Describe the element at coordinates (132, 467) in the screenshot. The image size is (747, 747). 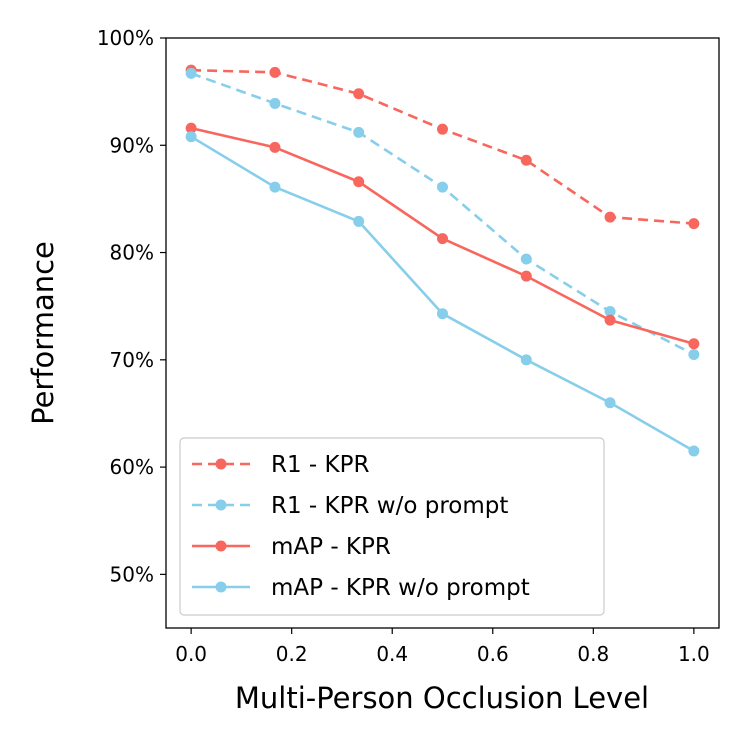
I see `y-tick-label: 60%` at that location.